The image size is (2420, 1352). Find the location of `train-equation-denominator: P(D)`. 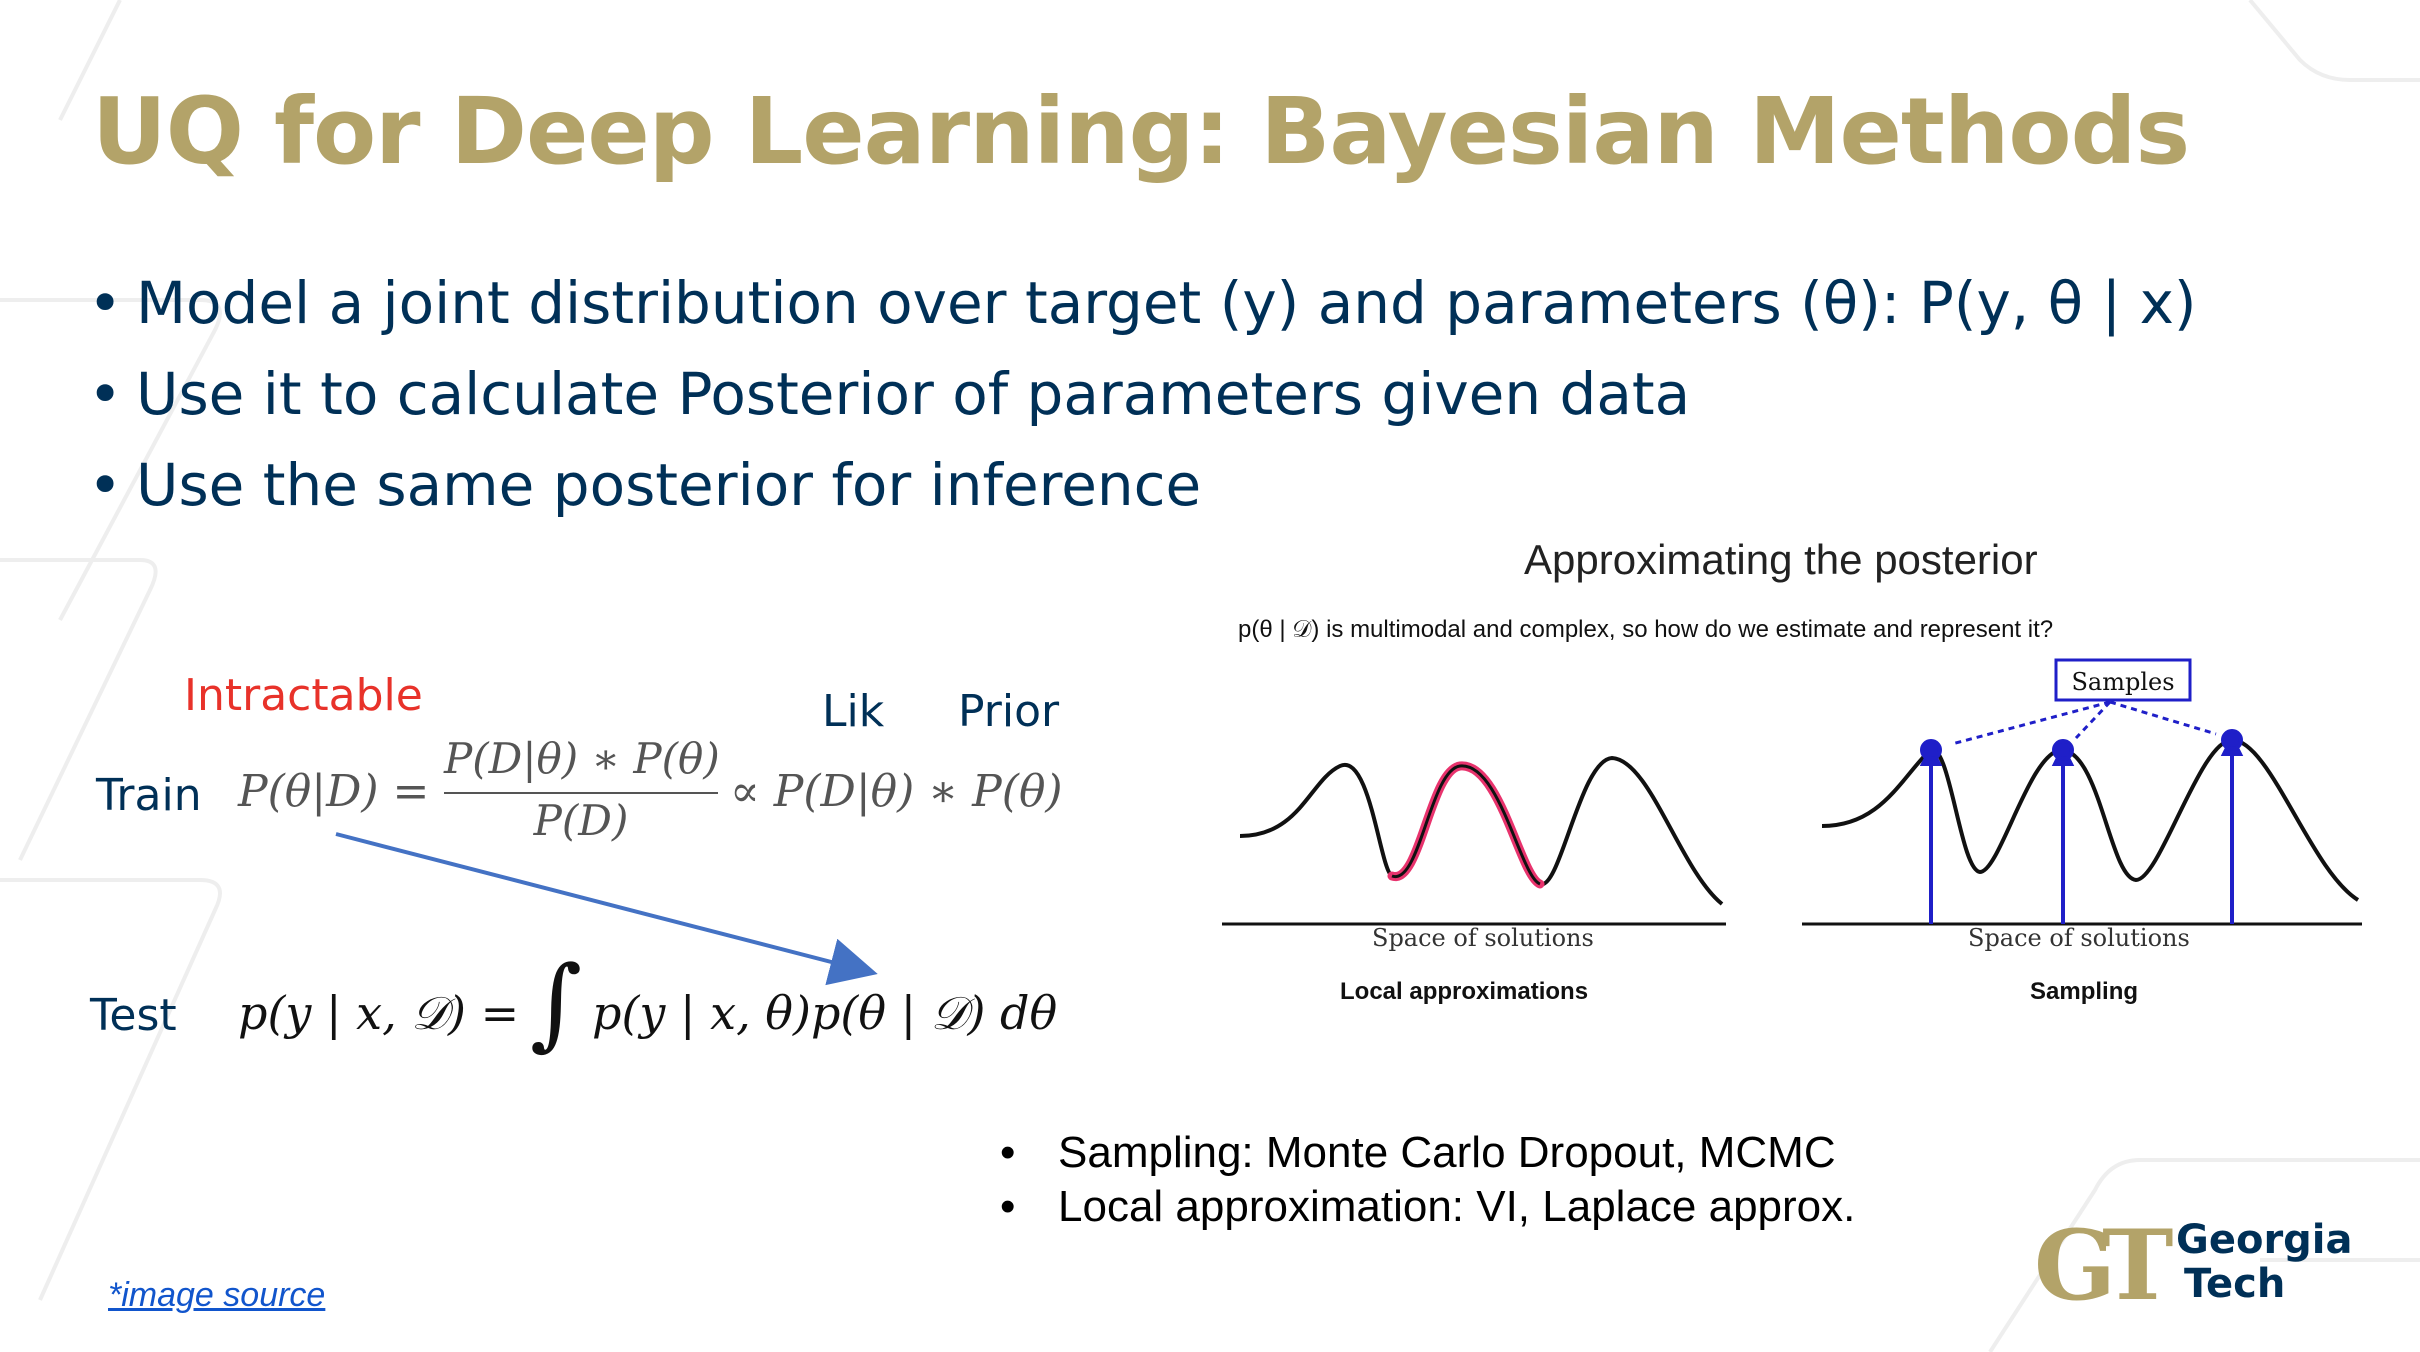

train-equation-denominator: P(D) is located at coordinates (581, 820).